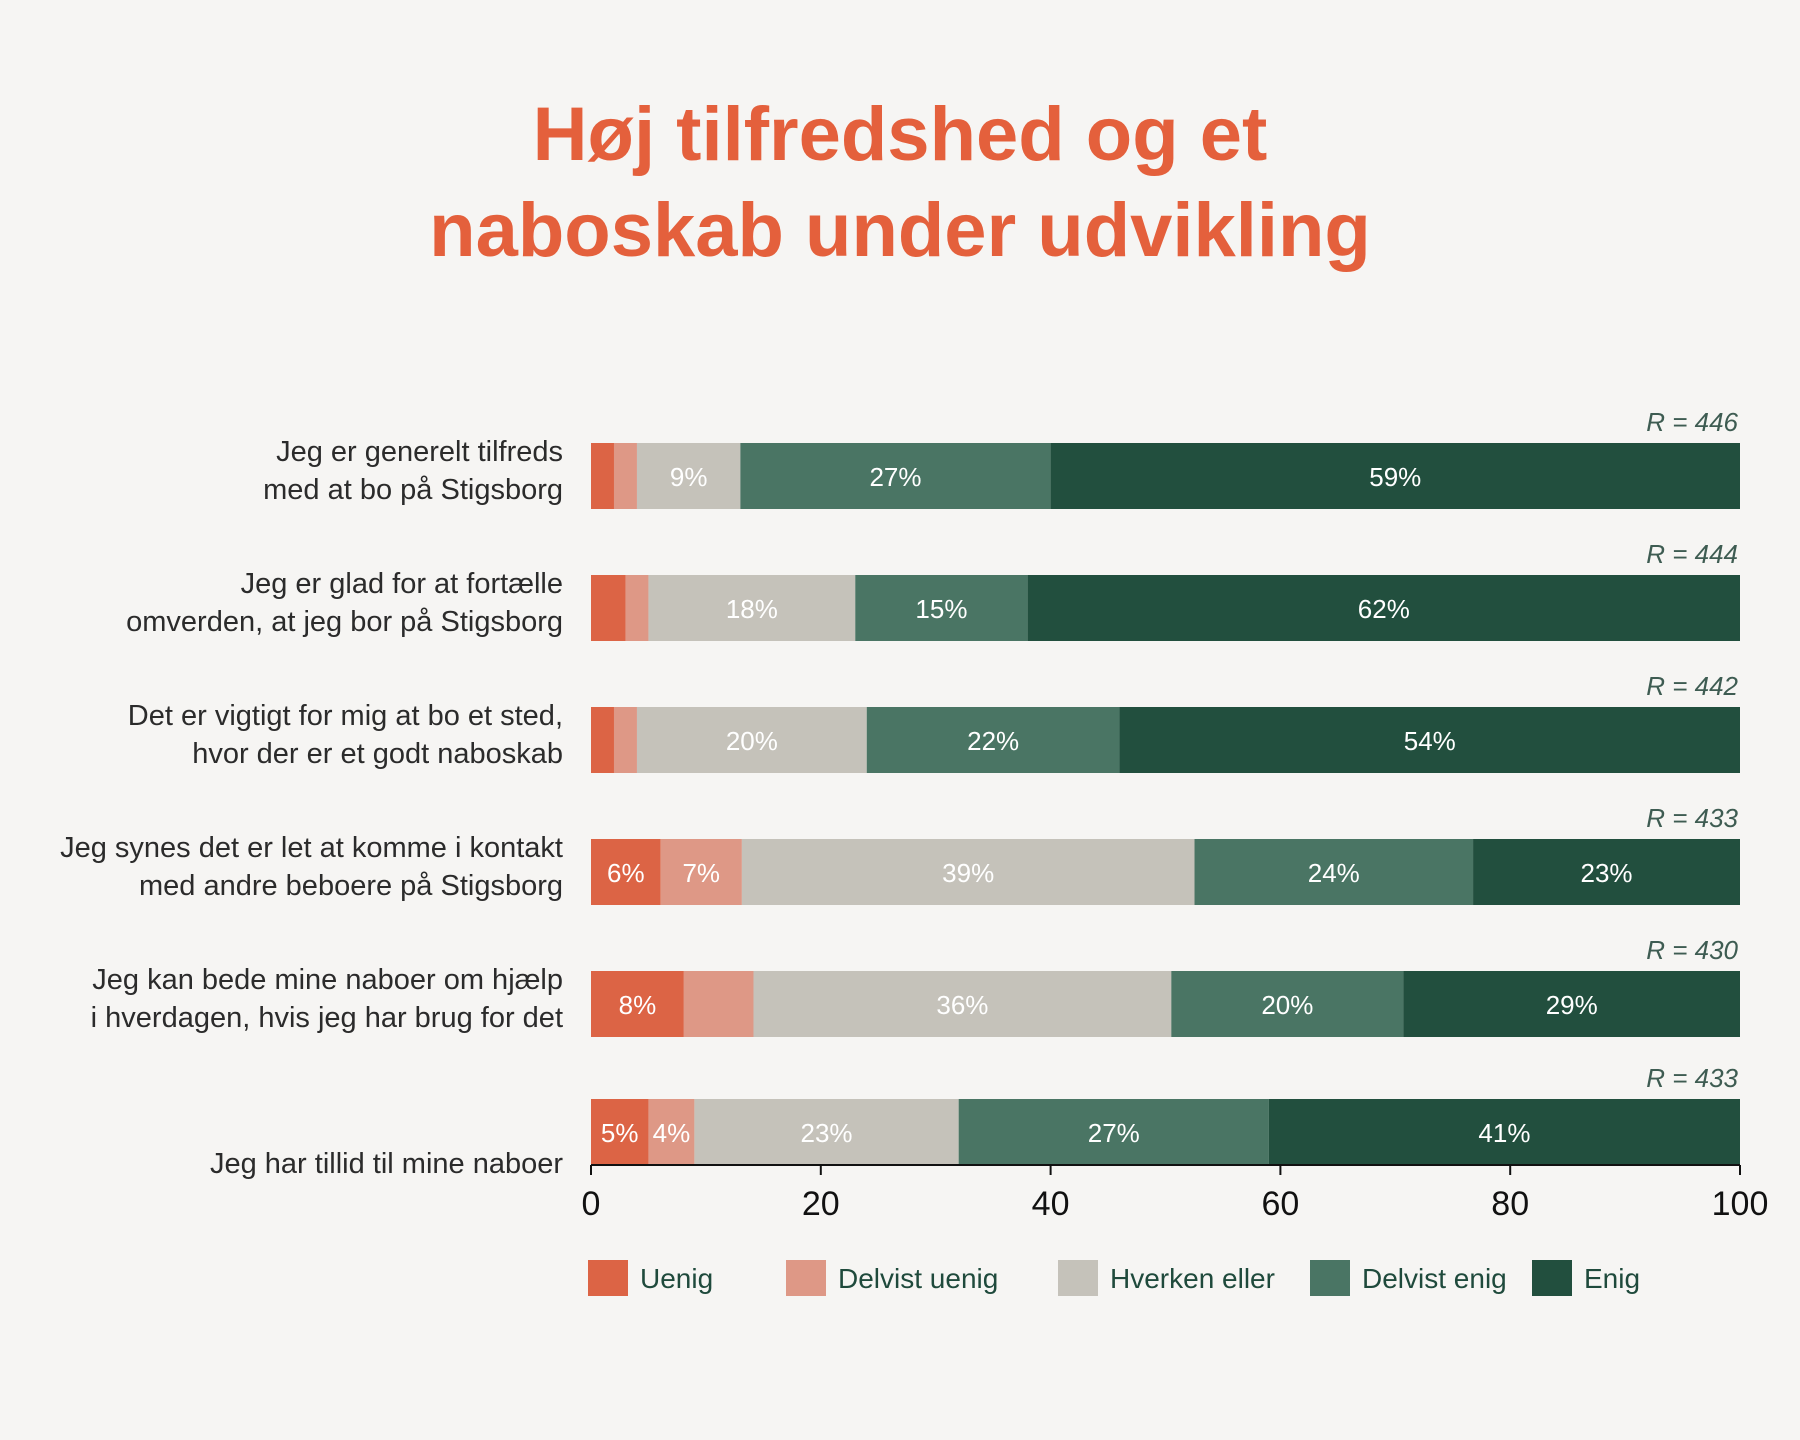 The height and width of the screenshot is (1440, 1800). Describe the element at coordinates (676, 1278) in the screenshot. I see `legend-label-uenig: Uenig` at that location.